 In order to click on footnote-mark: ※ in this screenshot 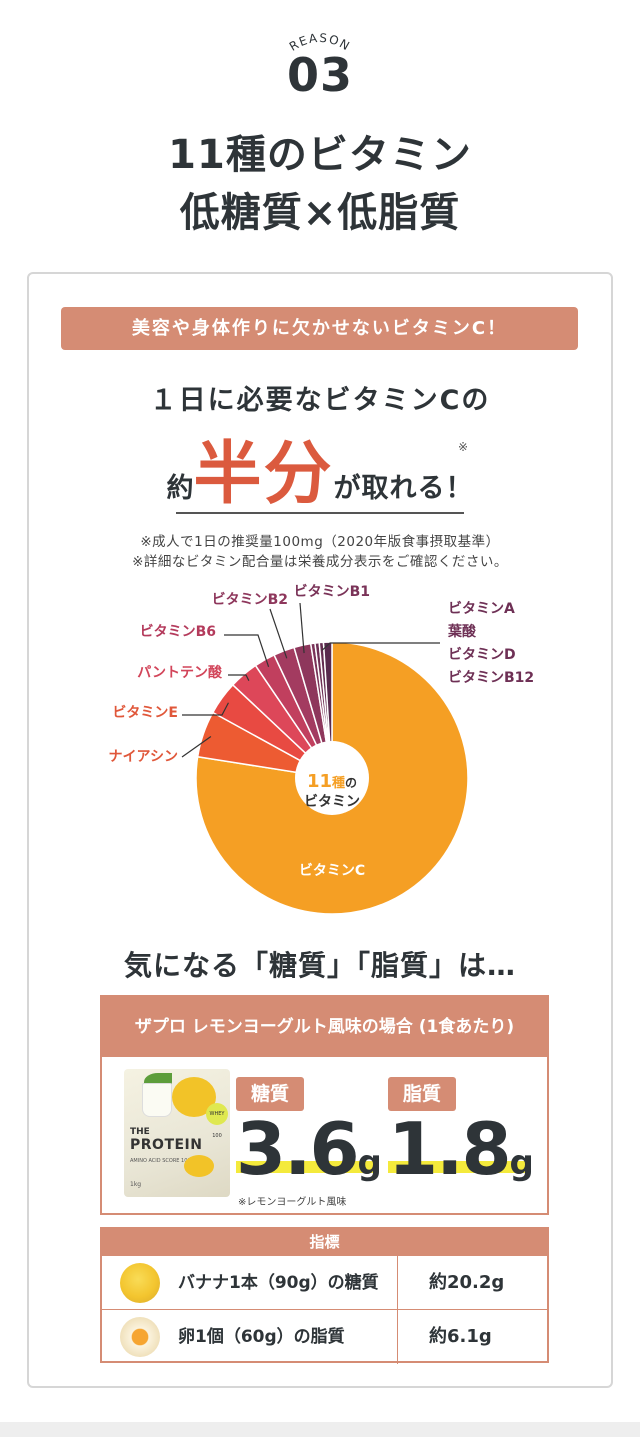, I will do `click(463, 447)`.